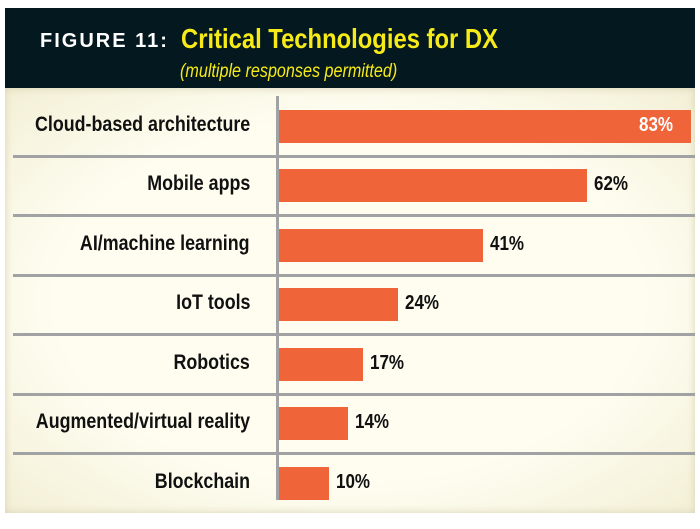 This screenshot has height=529, width=700. Describe the element at coordinates (610, 184) in the screenshot. I see `data-label: 62%` at that location.